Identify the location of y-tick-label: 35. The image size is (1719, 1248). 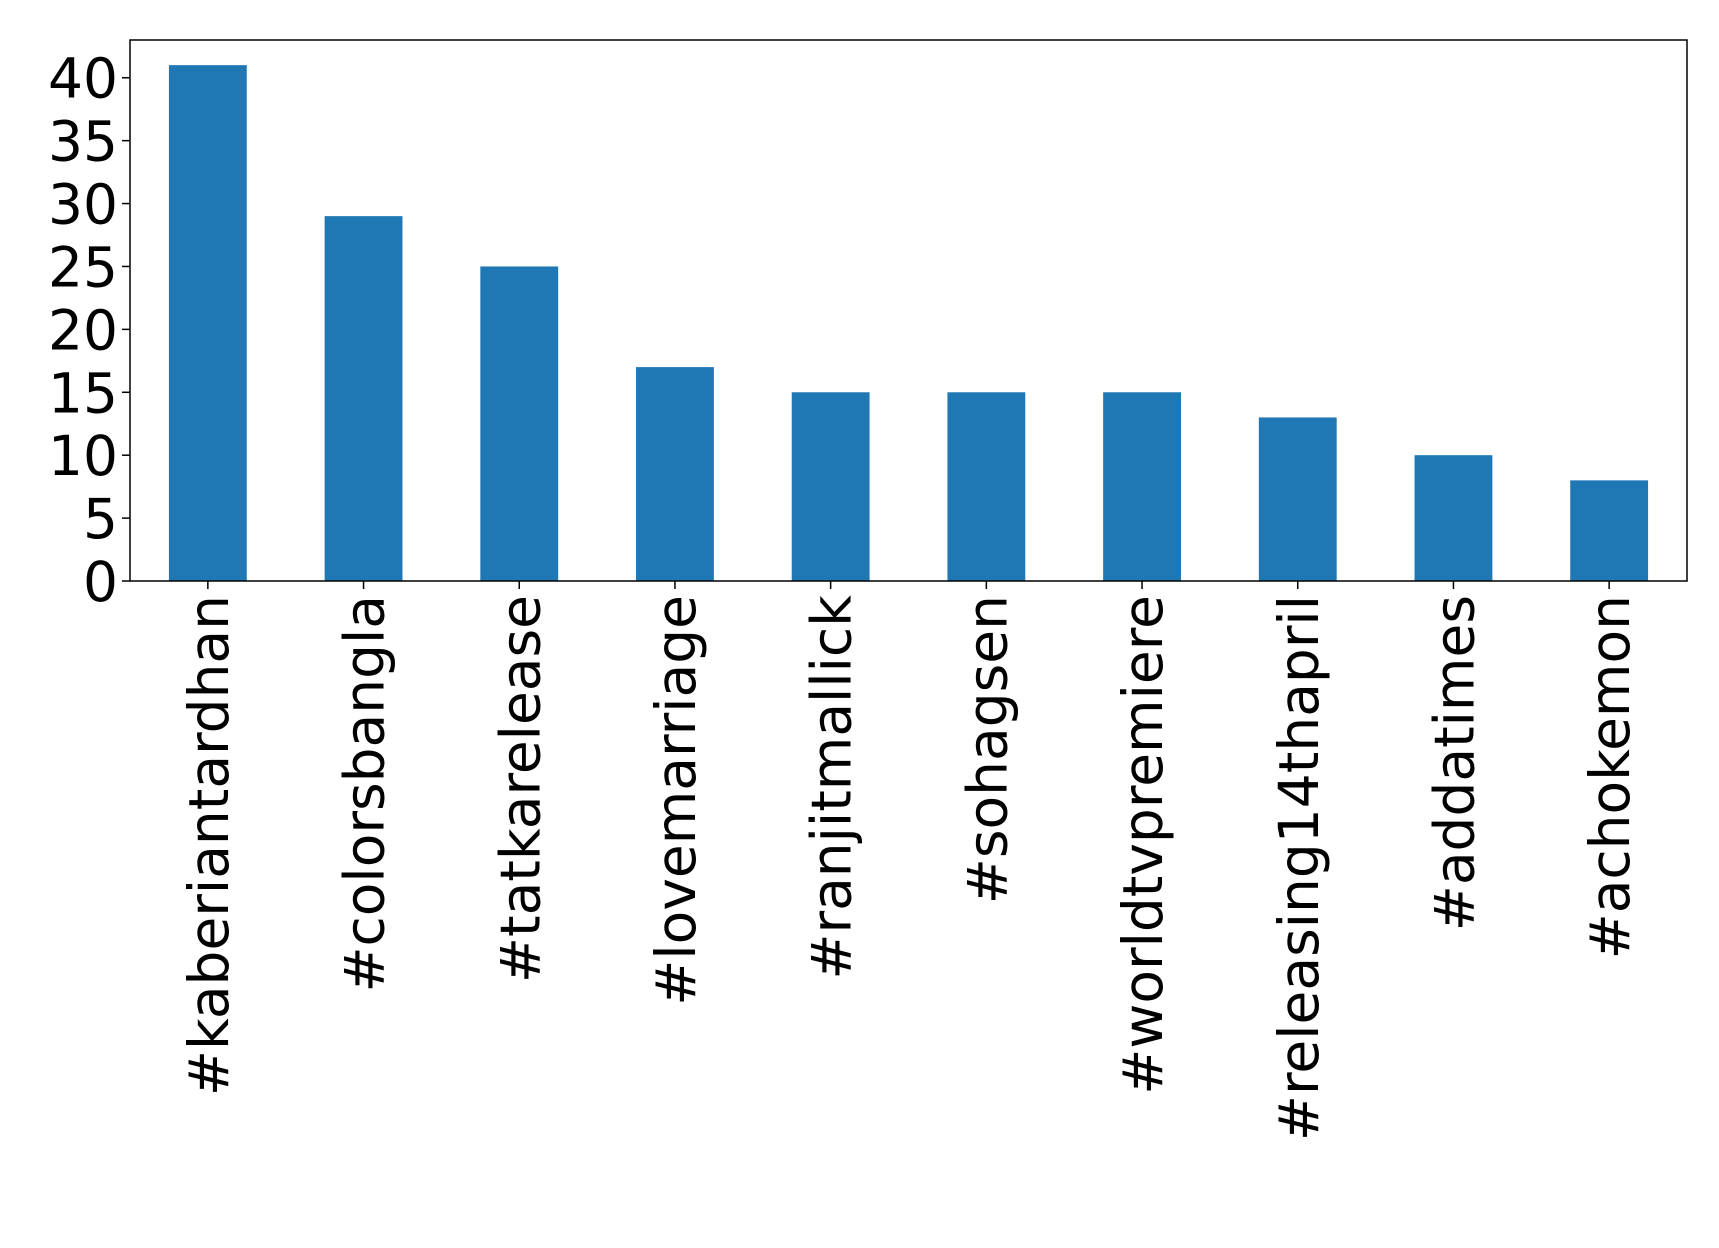
(83, 142).